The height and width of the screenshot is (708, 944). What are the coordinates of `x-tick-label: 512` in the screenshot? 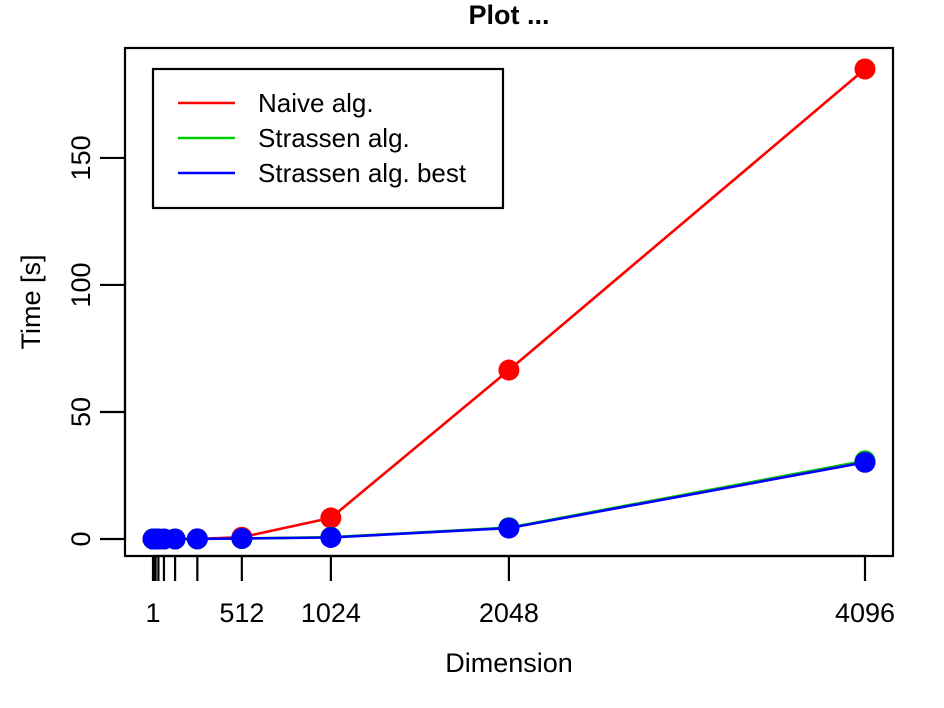 It's located at (241, 613).